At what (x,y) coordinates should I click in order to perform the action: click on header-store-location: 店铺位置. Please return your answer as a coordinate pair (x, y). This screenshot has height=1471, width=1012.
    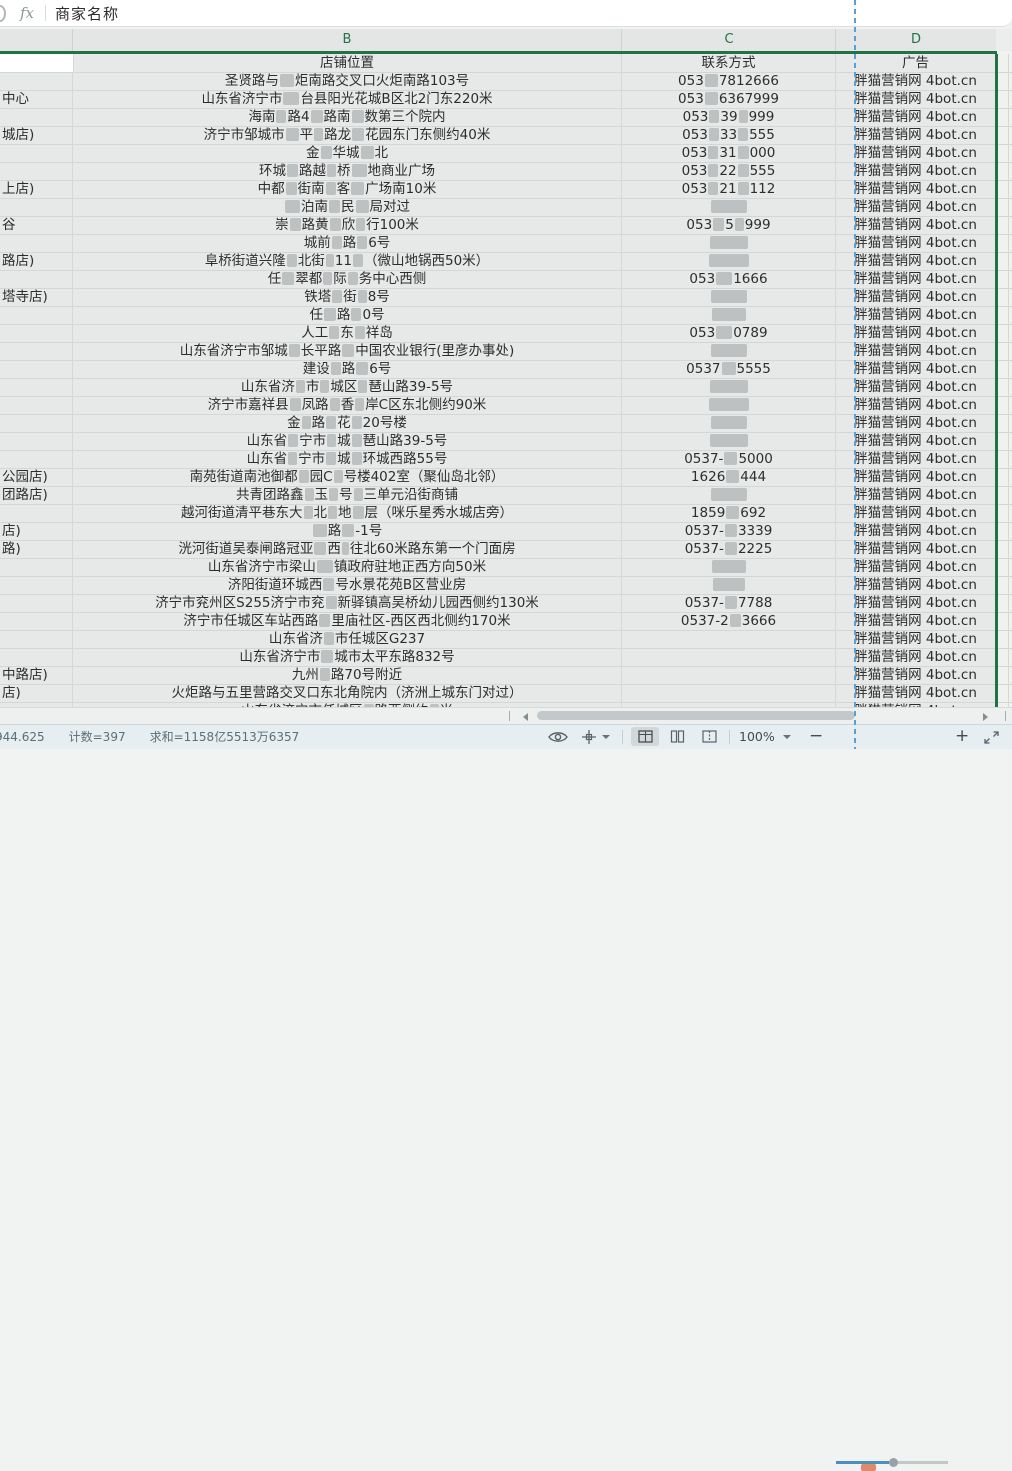
    Looking at the image, I should click on (347, 63).